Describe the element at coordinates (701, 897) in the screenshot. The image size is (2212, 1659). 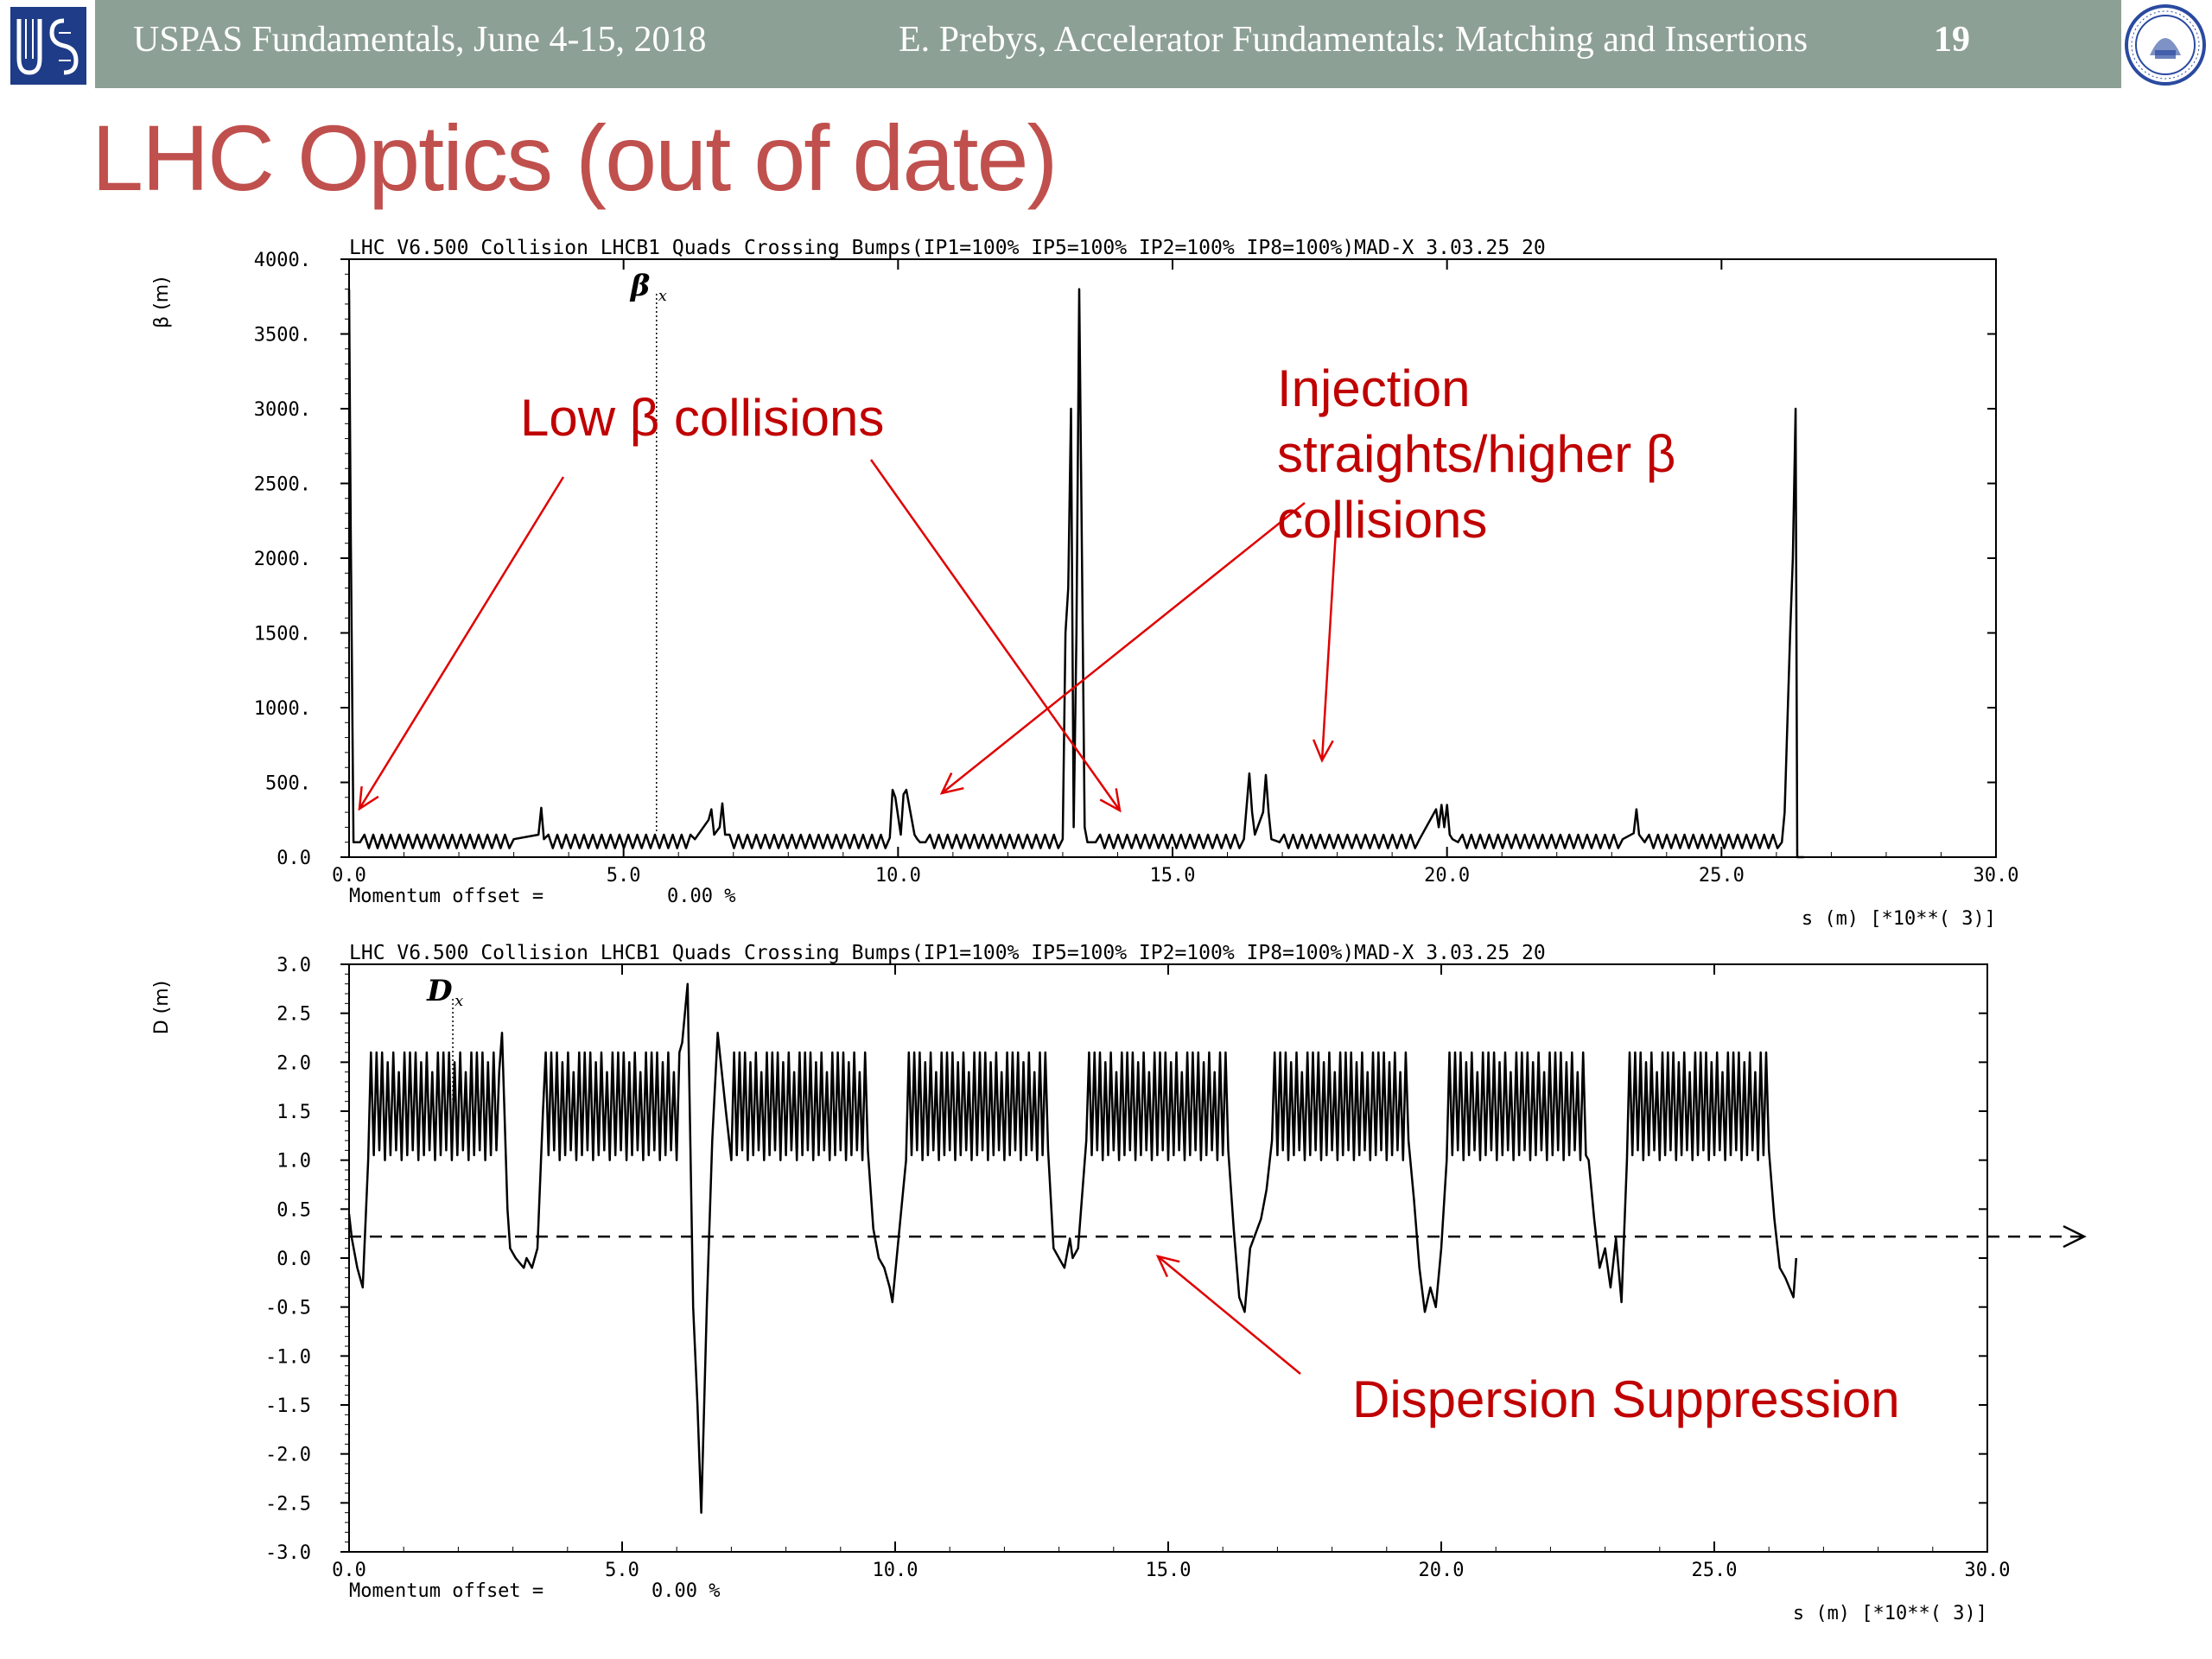
I see `beta-momentum-value: 0.00 %` at that location.